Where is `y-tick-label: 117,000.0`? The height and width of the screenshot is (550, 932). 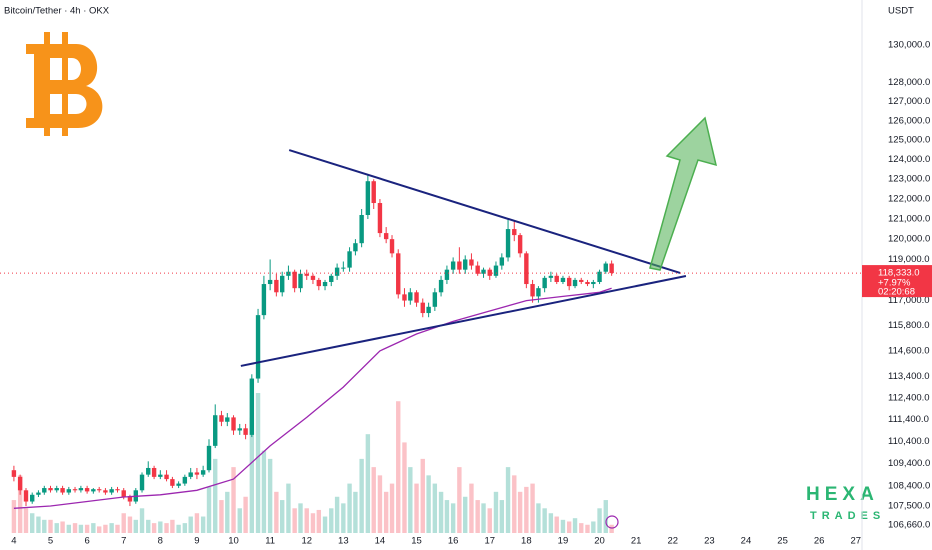
y-tick-label: 117,000.0 is located at coordinates (909, 300).